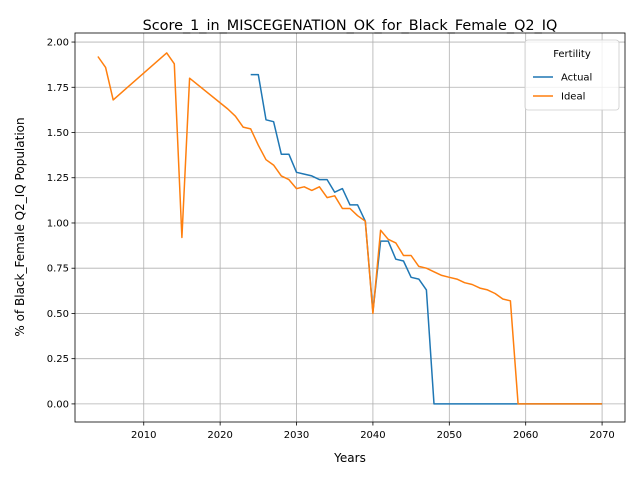 This screenshot has height=484, width=640. What do you see at coordinates (58, 223) in the screenshot?
I see `y-tick-label: 1.00` at bounding box center [58, 223].